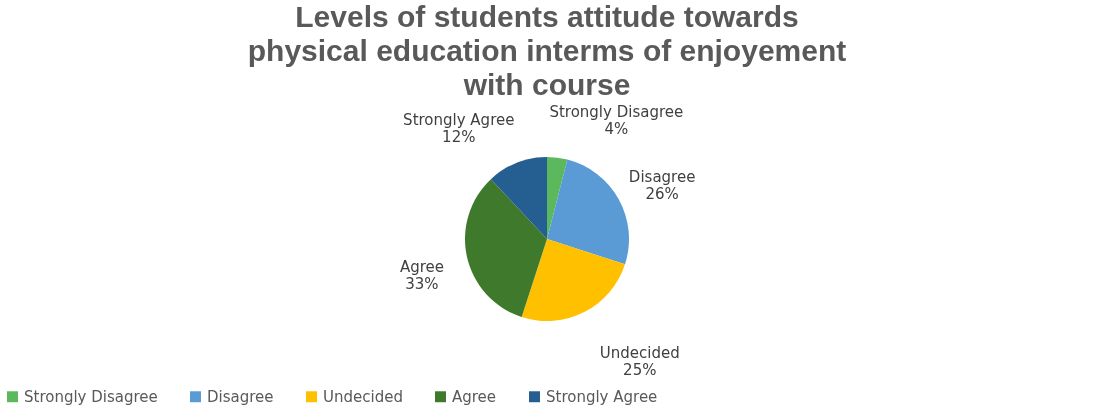  What do you see at coordinates (640, 370) in the screenshot?
I see `data-label: 25%` at bounding box center [640, 370].